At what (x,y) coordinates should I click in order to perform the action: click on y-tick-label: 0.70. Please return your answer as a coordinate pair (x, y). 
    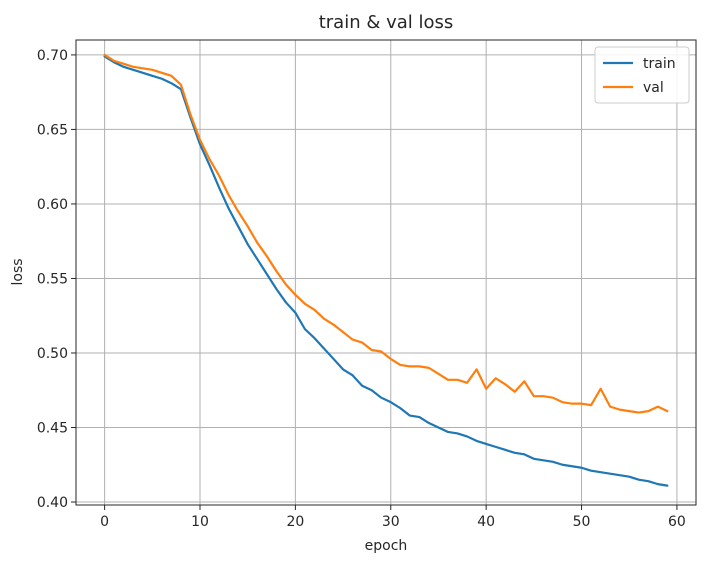
    Looking at the image, I should click on (52, 56).